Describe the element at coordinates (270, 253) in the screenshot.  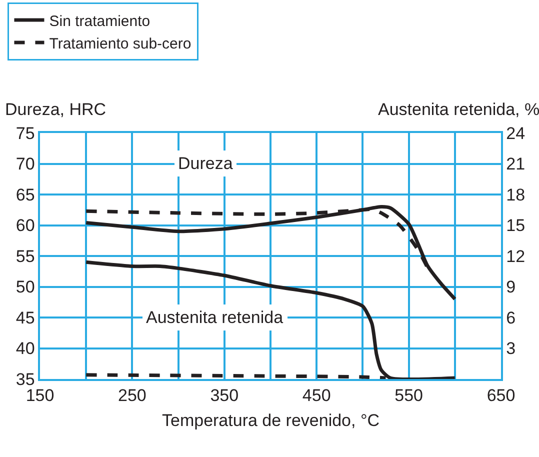
I see `line-series` at that location.